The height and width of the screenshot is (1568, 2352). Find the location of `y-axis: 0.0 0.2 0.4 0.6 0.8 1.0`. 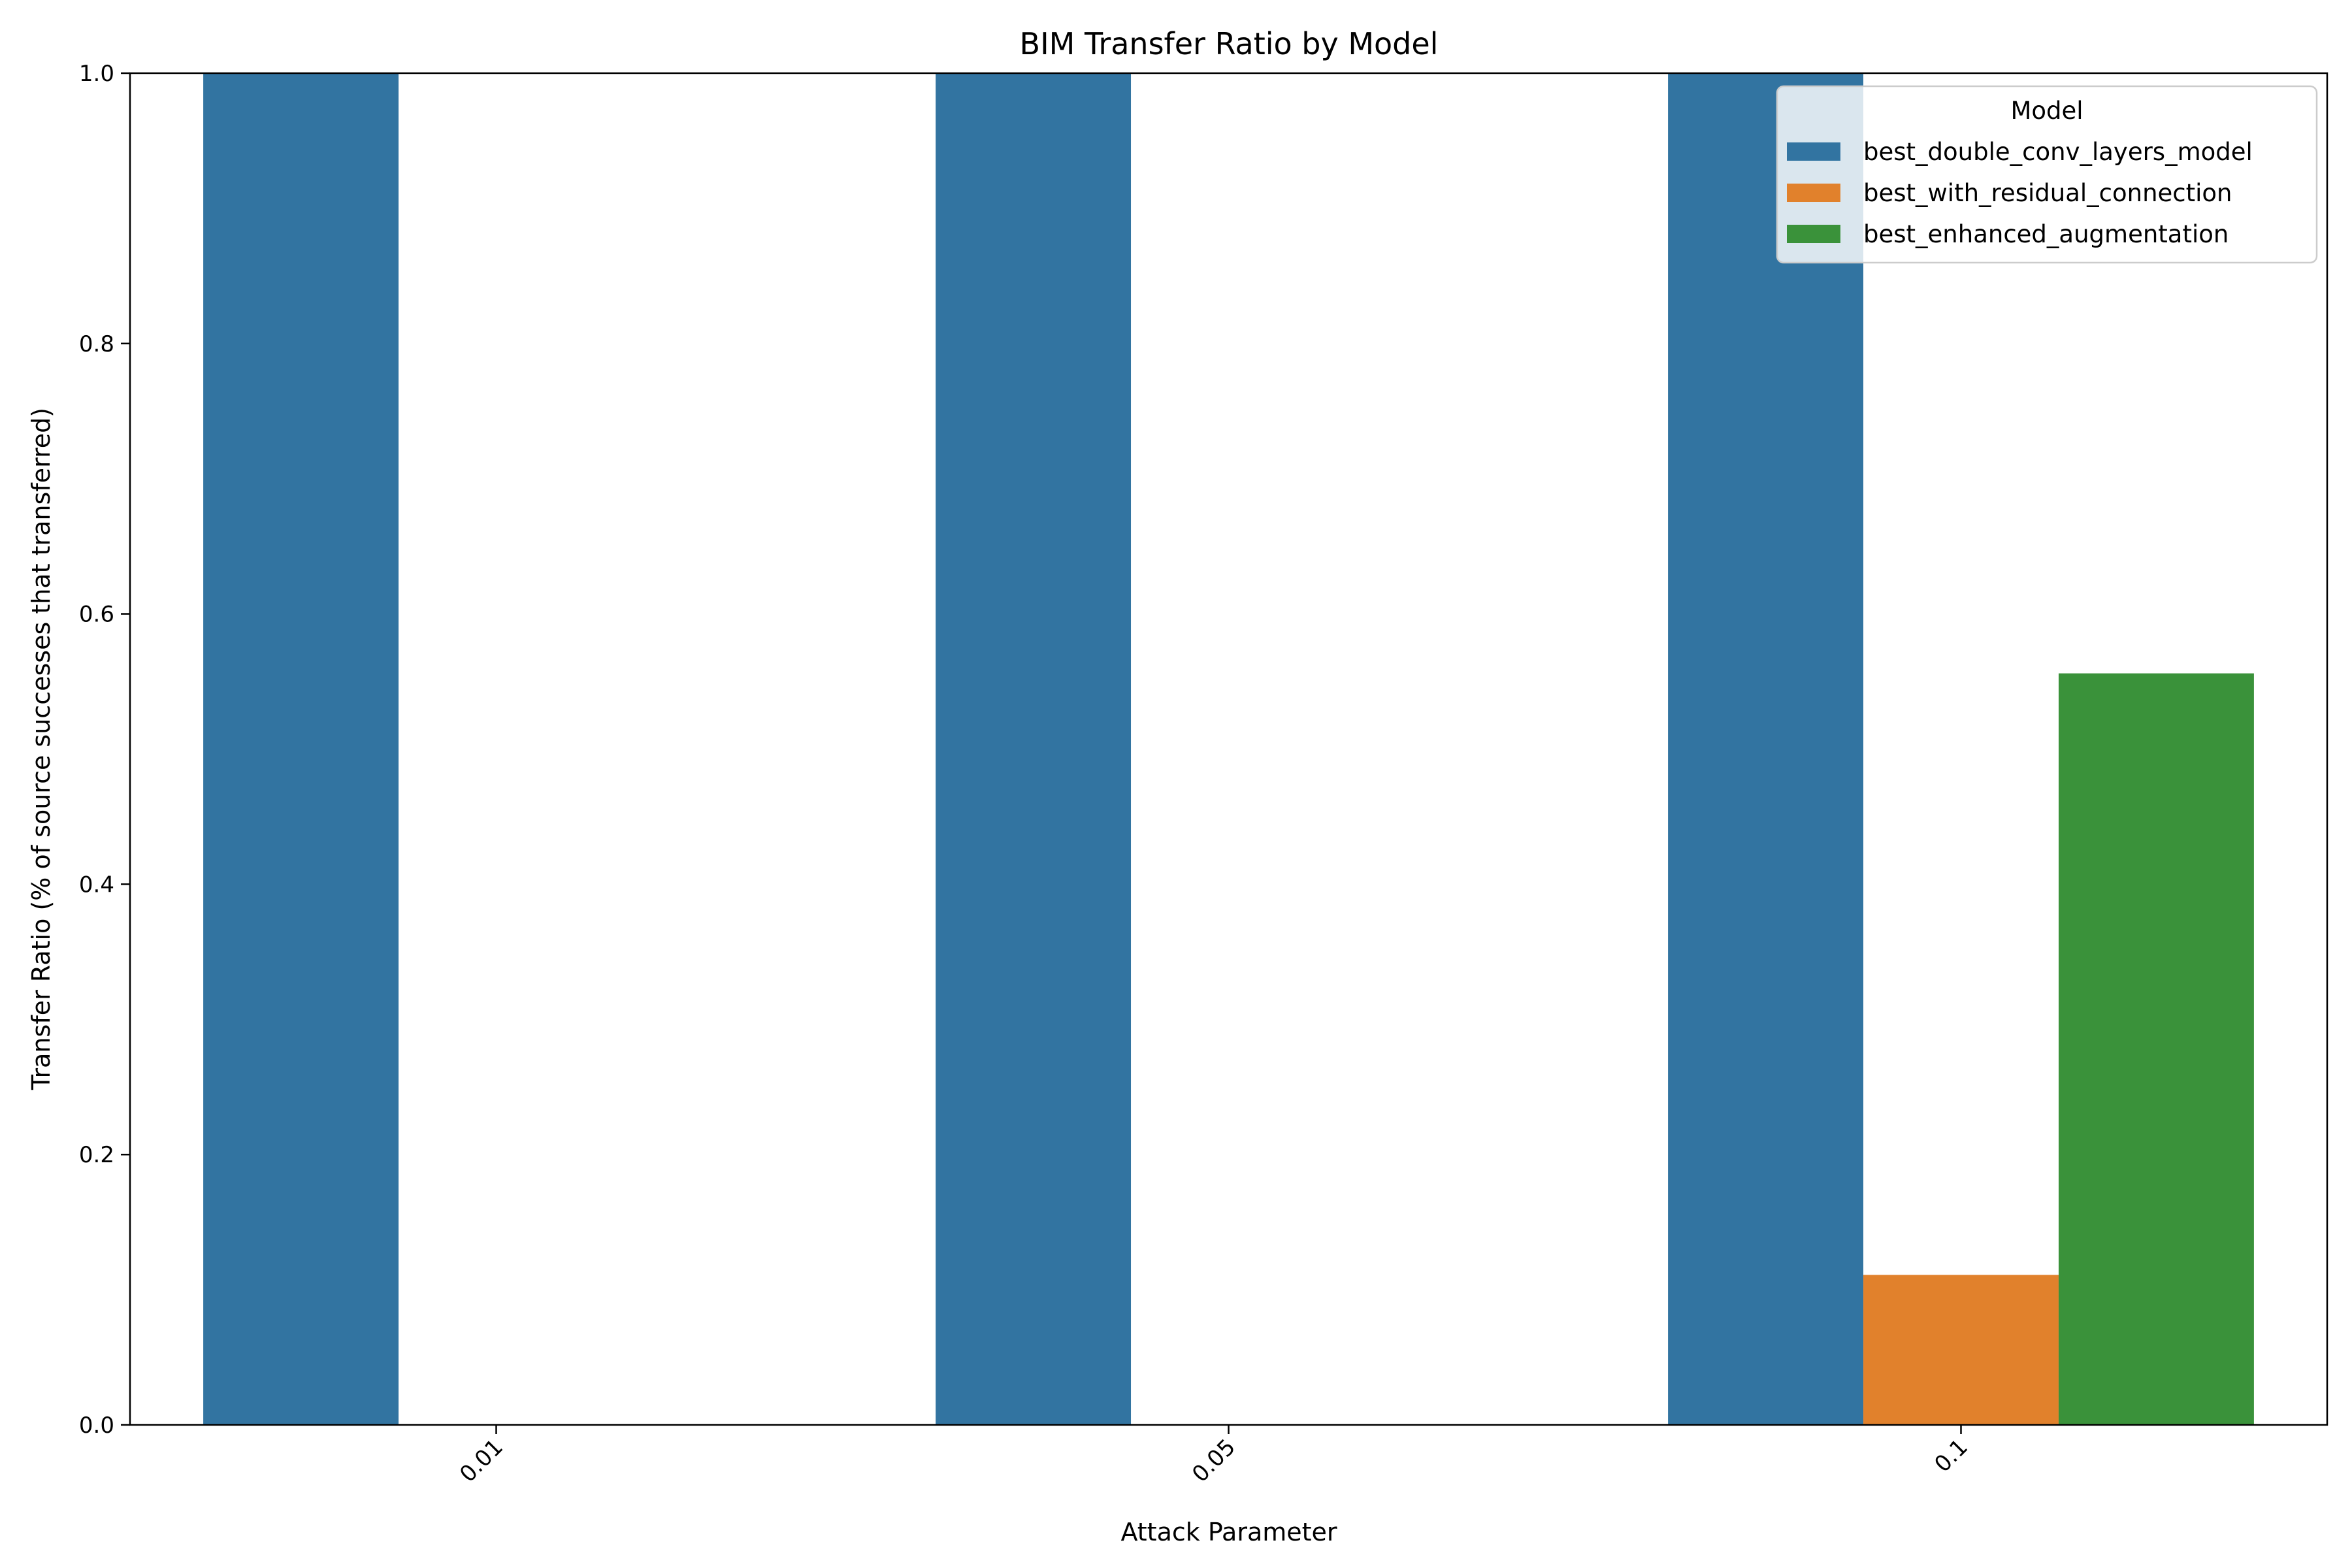

y-axis: 0.0 0.2 0.4 0.6 0.8 1.0 is located at coordinates (104, 750).